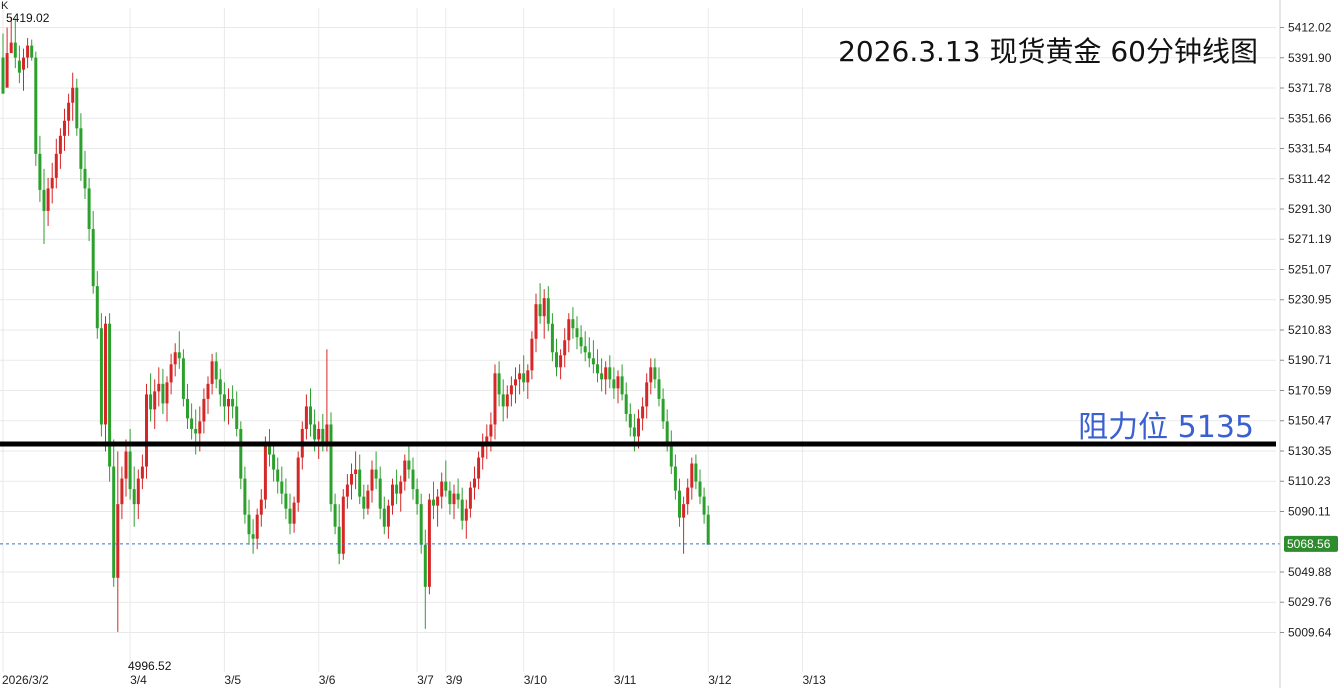 This screenshot has height=688, width=1342. What do you see at coordinates (1309, 179) in the screenshot?
I see `y-tick-label: 5311.42` at bounding box center [1309, 179].